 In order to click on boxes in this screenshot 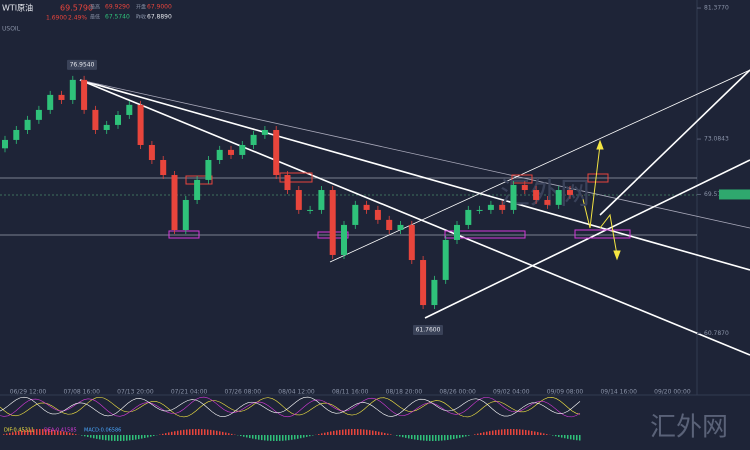, I will do `click(399, 205)`.